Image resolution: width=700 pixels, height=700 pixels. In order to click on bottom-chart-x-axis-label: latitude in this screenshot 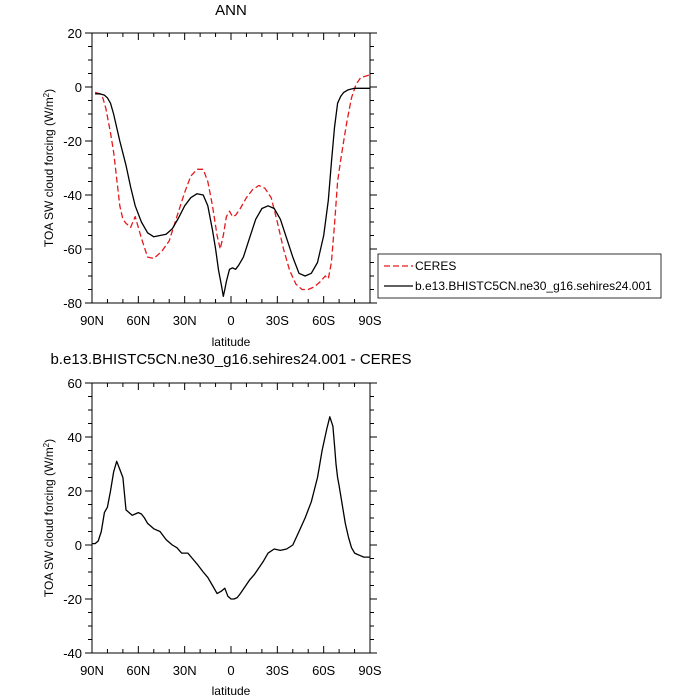, I will do `click(231, 691)`.